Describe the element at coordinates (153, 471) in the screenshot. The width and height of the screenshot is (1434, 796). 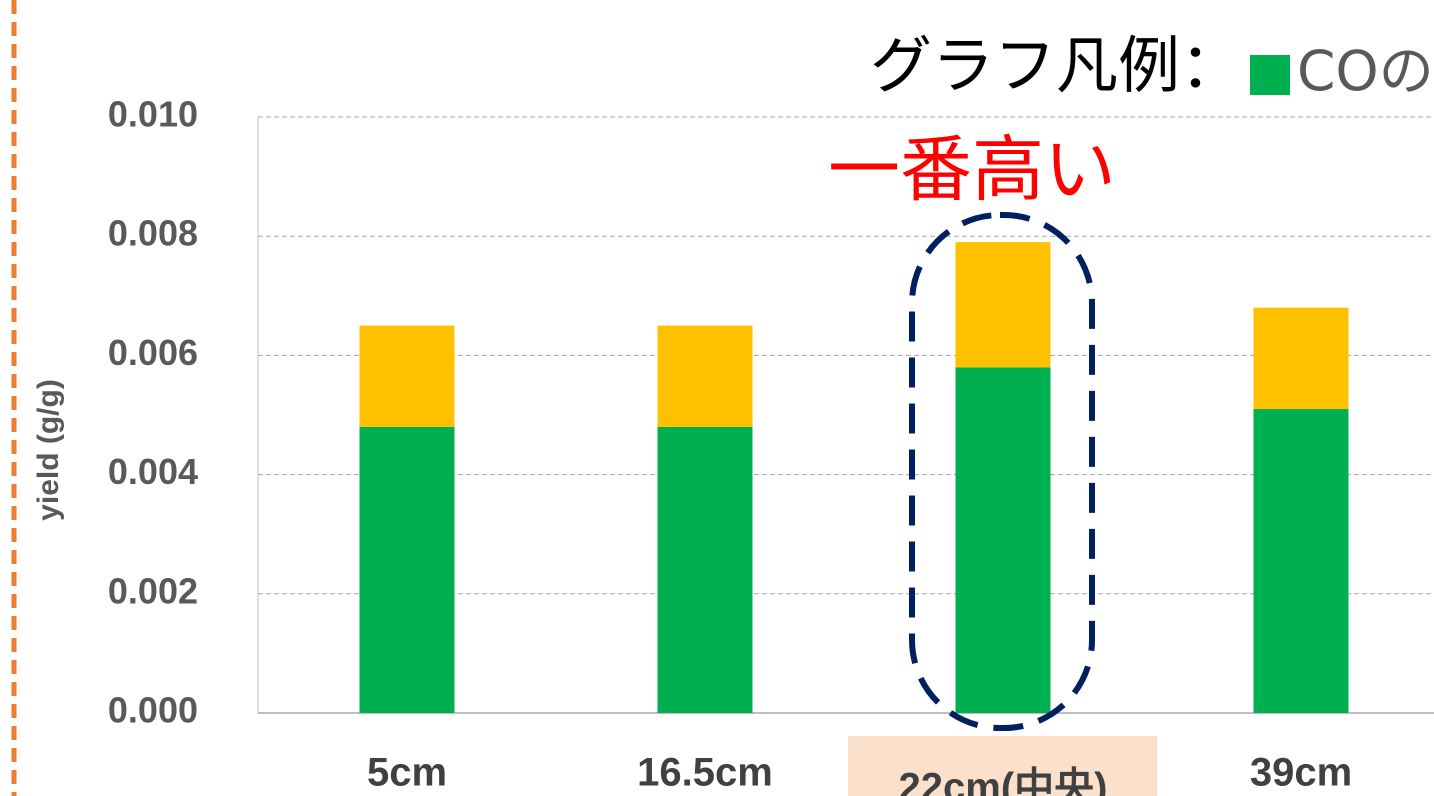
I see `y-tick-label: 0.004` at that location.